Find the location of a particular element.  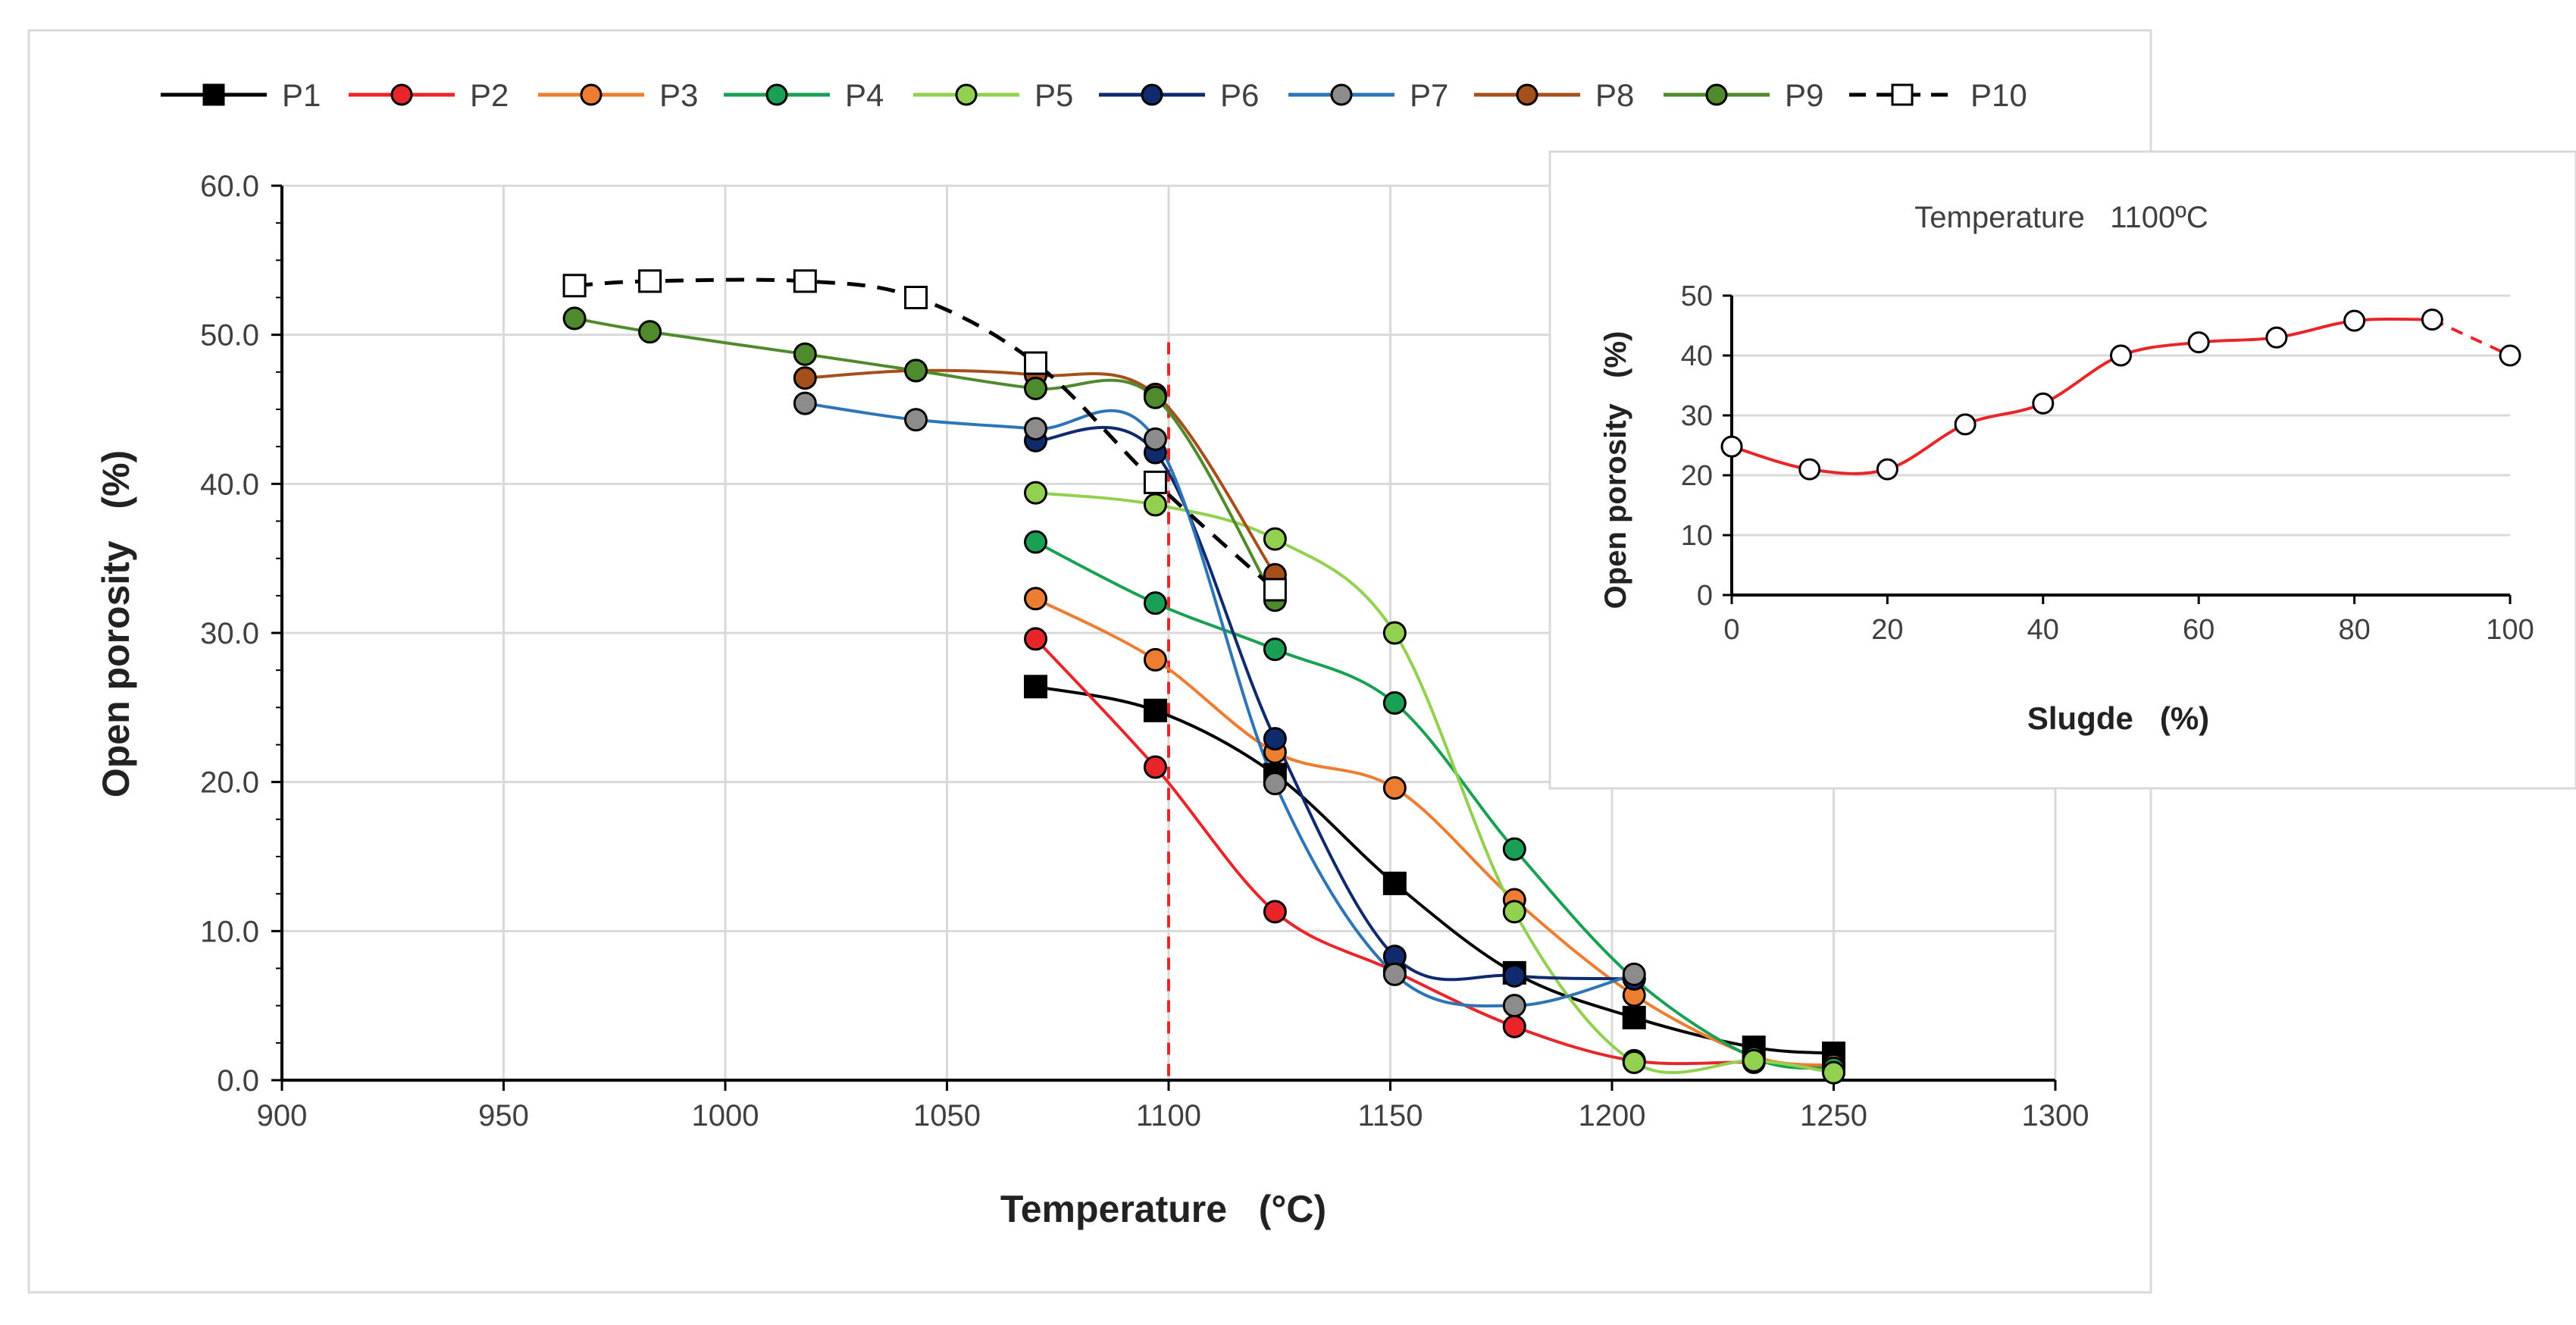

legend: P1 P2 P3 P4 P5 P6 P7 P8 P9 P10 is located at coordinates (1094, 95).